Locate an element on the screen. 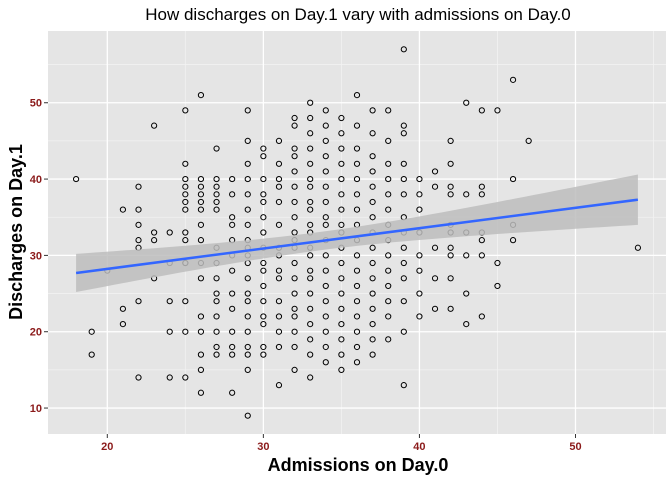 This screenshot has height=480, width=672. x-tick-label: 30 is located at coordinates (263, 447).